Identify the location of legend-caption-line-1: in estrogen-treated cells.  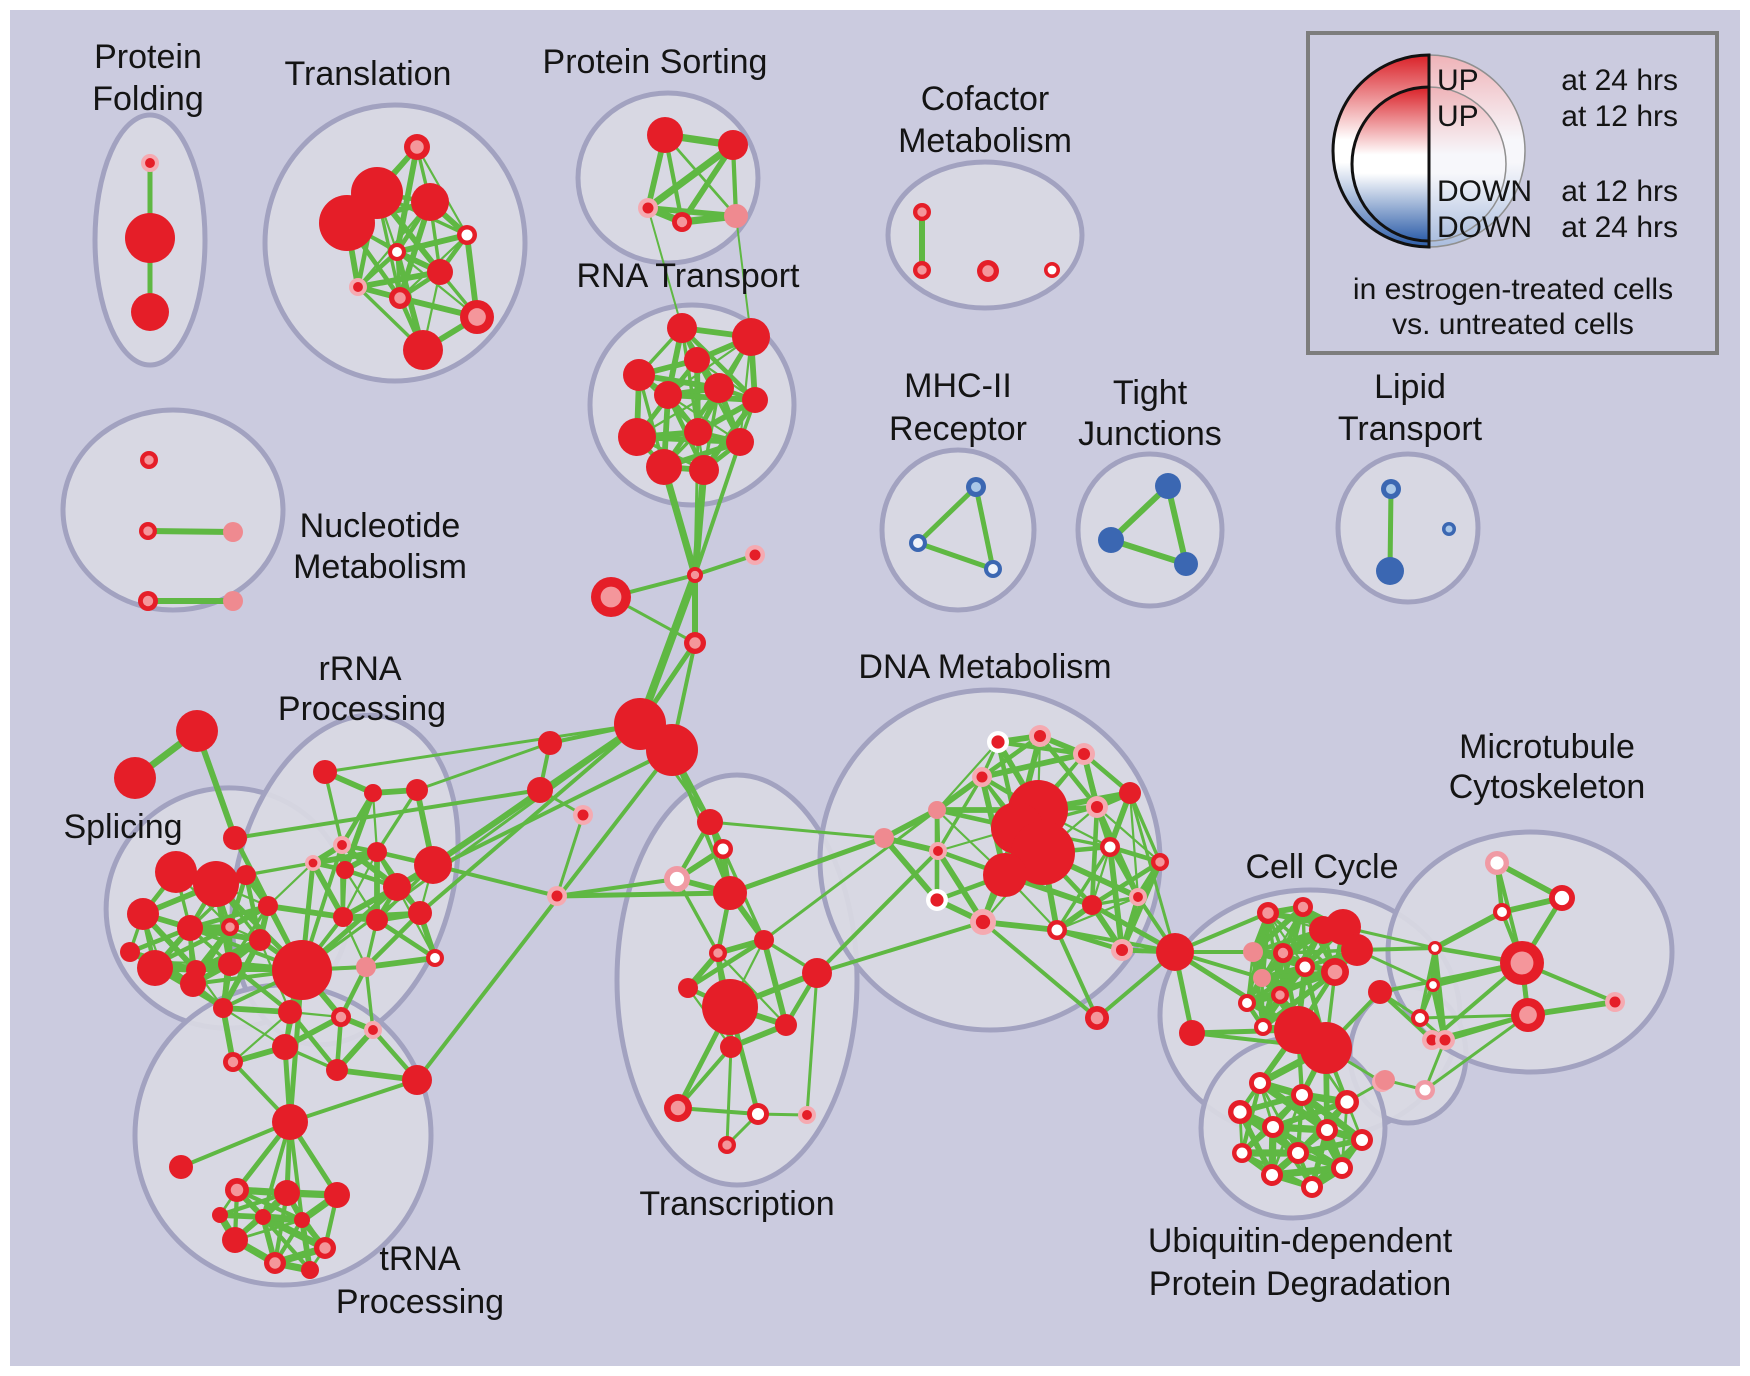
(1513, 289).